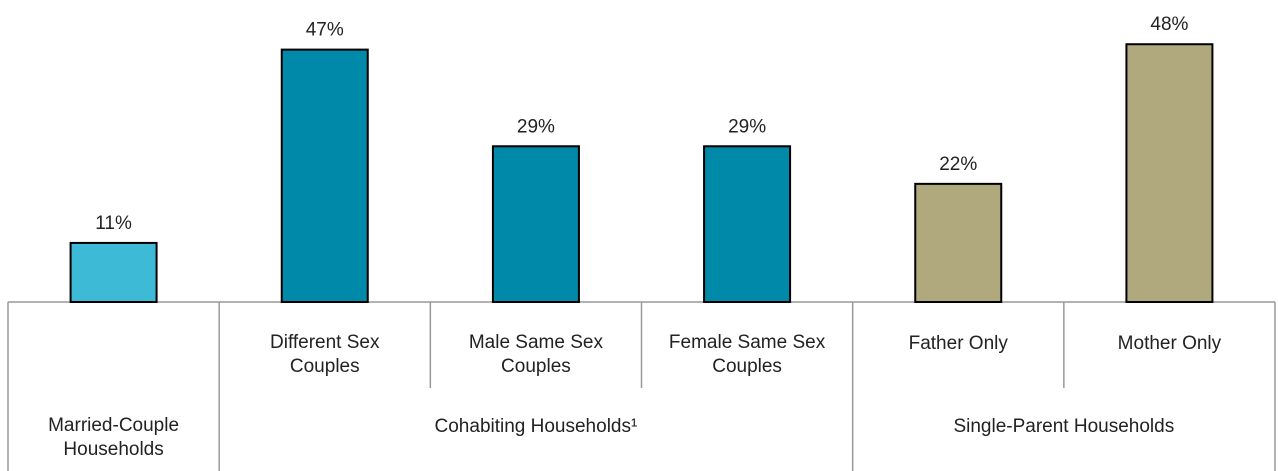  Describe the element at coordinates (325, 354) in the screenshot. I see `category-label-1: Different Sex Couples` at that location.